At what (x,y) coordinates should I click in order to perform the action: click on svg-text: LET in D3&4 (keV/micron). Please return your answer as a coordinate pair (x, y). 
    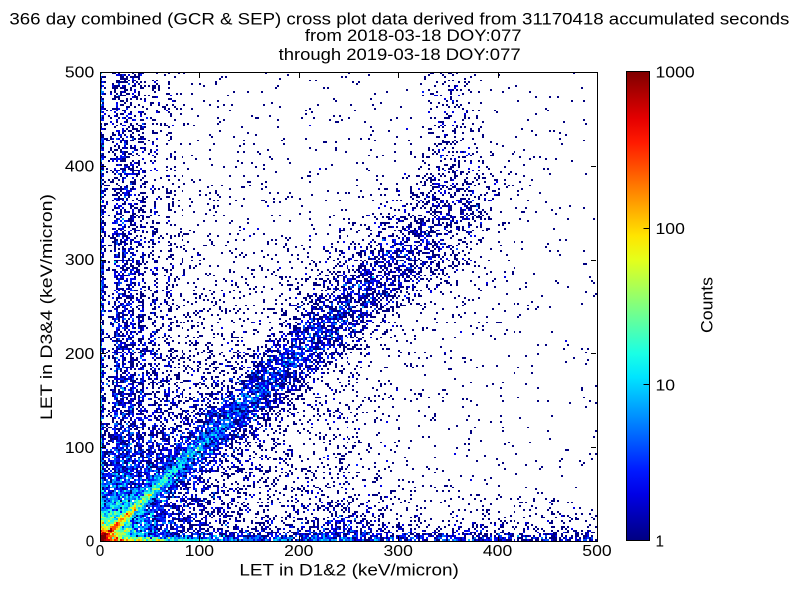
    Looking at the image, I should click on (46, 307).